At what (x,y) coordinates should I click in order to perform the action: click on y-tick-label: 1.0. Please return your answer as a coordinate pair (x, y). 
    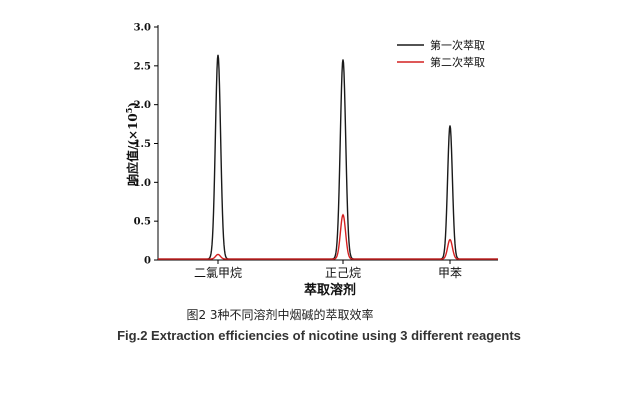
    Looking at the image, I should click on (142, 183).